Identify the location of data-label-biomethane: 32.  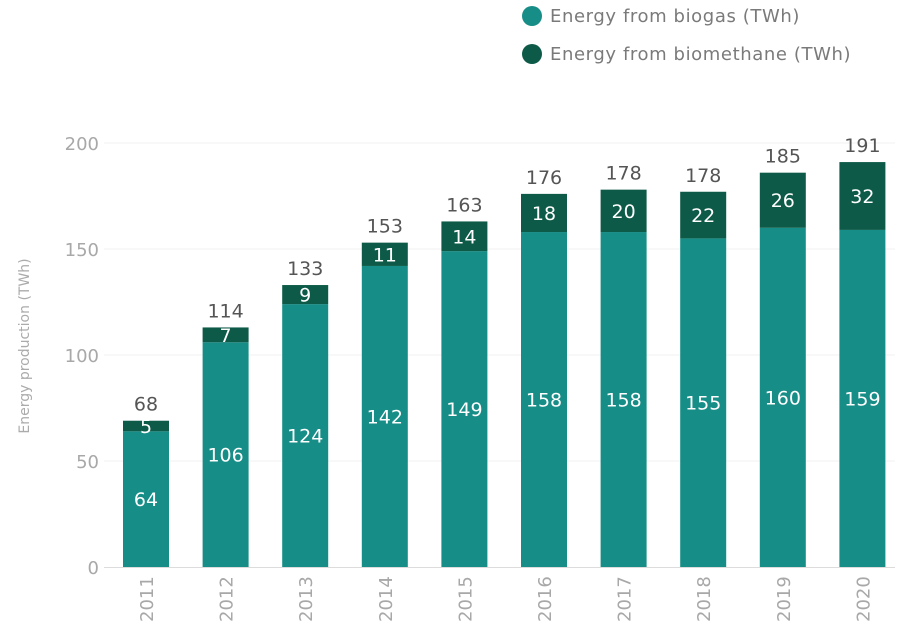
(862, 197).